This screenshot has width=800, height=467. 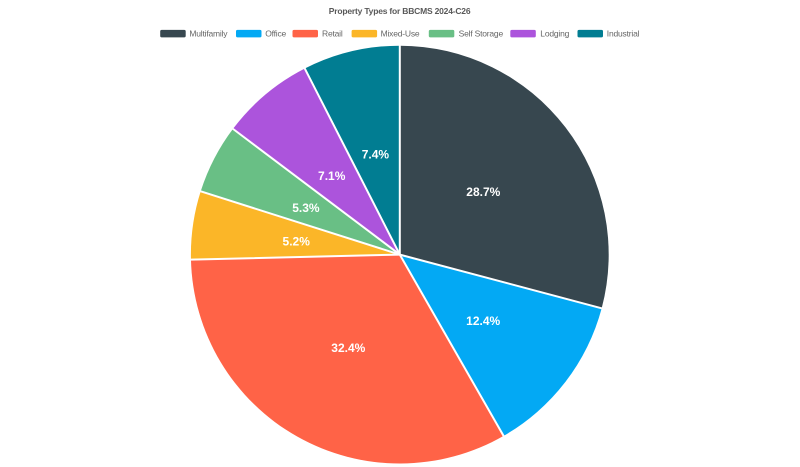 What do you see at coordinates (306, 208) in the screenshot?
I see `svg-text: 5.3%` at bounding box center [306, 208].